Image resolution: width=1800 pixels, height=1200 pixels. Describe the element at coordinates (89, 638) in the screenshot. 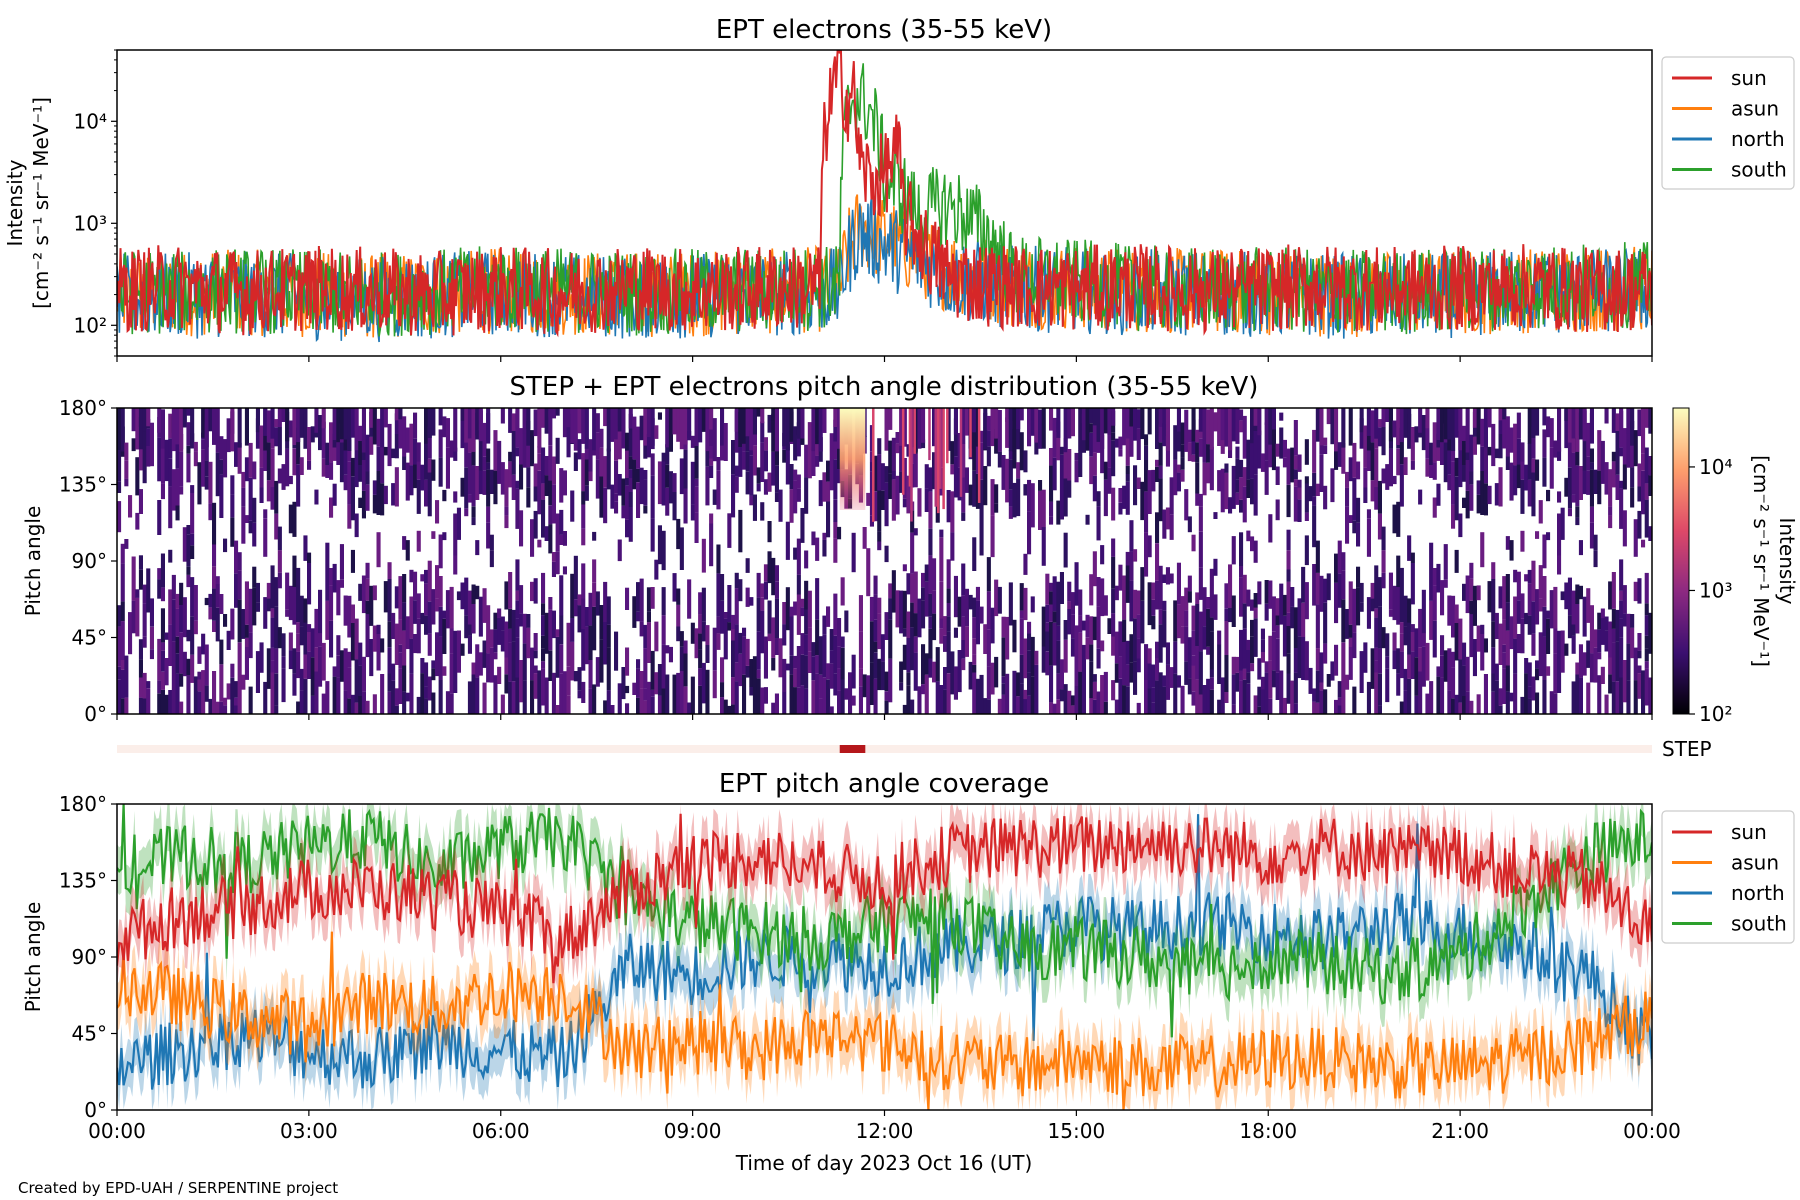

I see `panel2-ytick-label: 45°` at that location.